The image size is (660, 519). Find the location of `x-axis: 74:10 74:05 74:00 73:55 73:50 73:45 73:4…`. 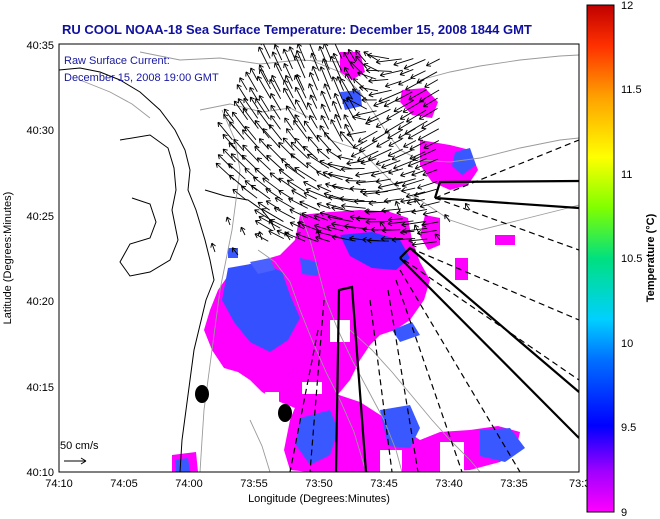

x-axis: 74:10 74:05 74:00 73:55 73:50 73:45 73:4… is located at coordinates (317, 491).